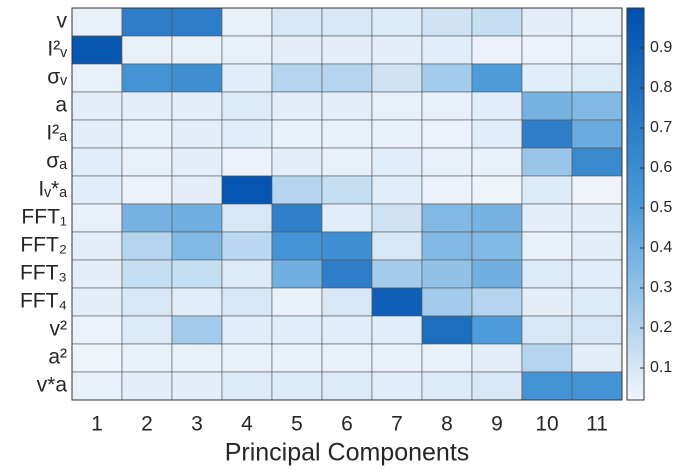 Image resolution: width=681 pixels, height=471 pixels. What do you see at coordinates (57, 357) in the screenshot?
I see `y-tick-label: a²` at bounding box center [57, 357].